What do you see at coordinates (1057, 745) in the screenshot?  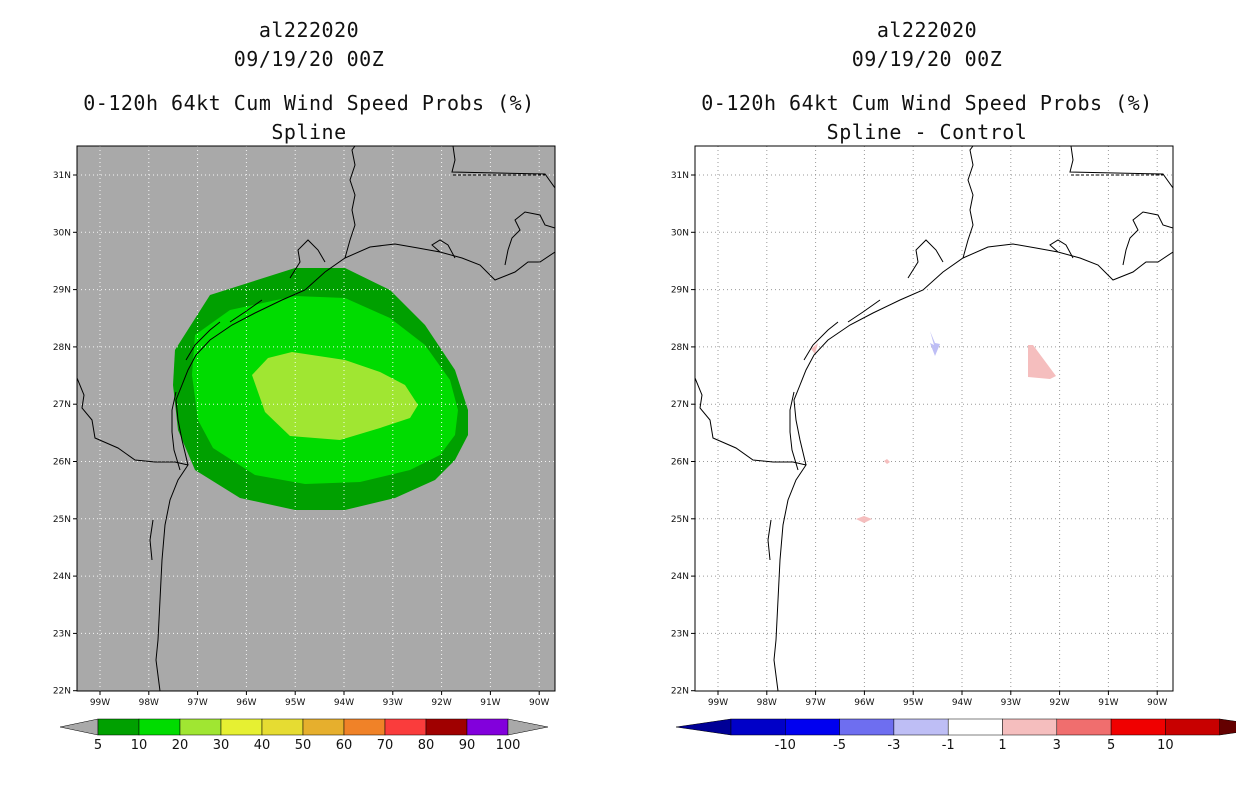 I see `right-colorbar-label: 3` at bounding box center [1057, 745].